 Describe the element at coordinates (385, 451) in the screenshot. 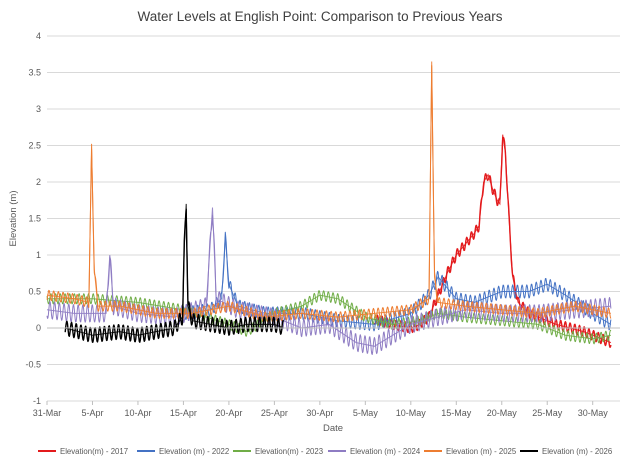

I see `legend-label: Elevation (m) - 2024` at that location.